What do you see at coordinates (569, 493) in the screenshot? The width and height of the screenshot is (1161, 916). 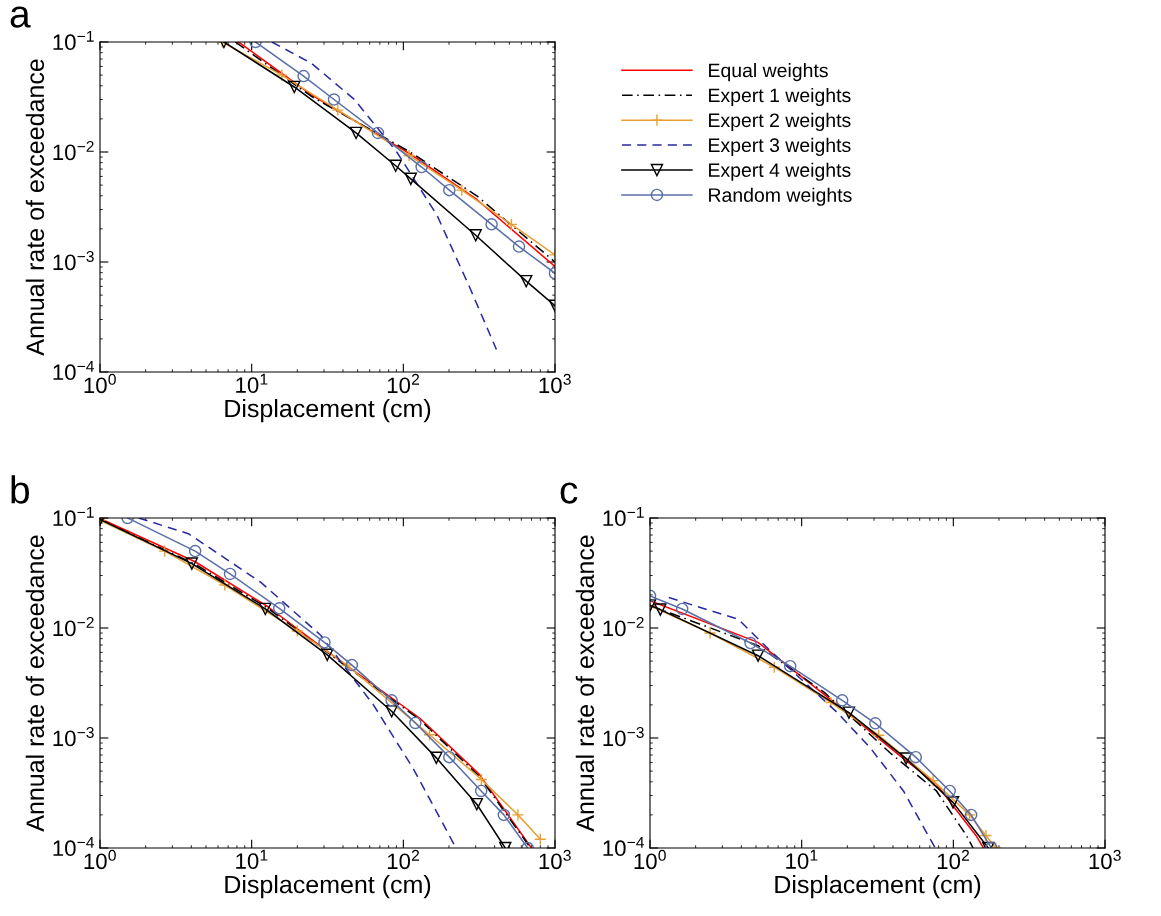 I see `chart-title: c` at bounding box center [569, 493].